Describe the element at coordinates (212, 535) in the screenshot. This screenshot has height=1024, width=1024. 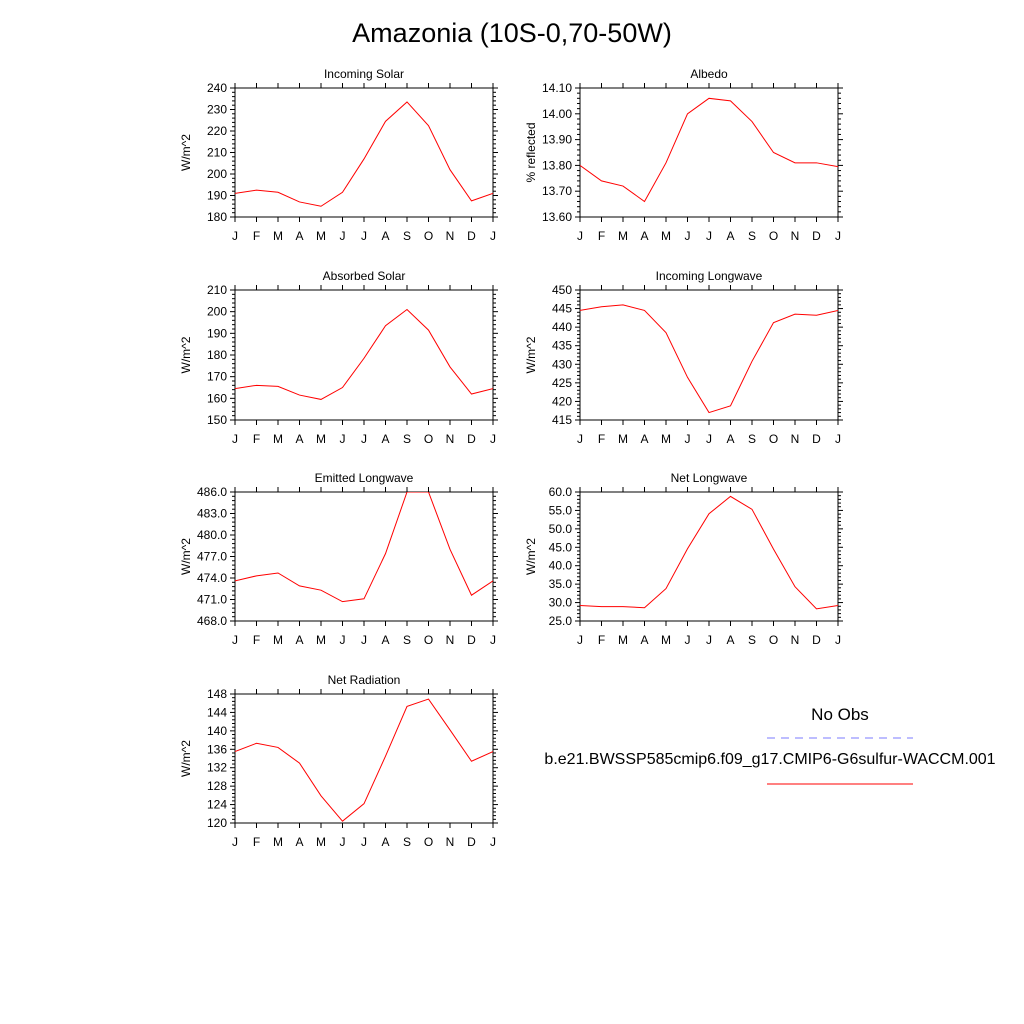
I see `y-tick-label: 480.0` at that location.